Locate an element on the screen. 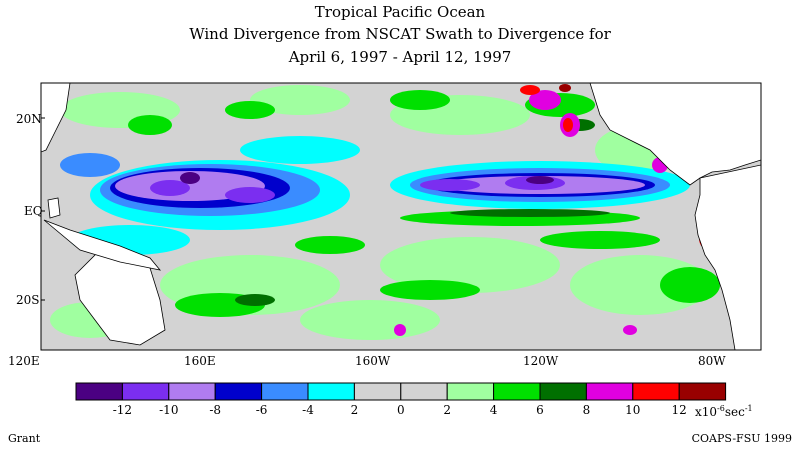  lat-label-20s: 20S is located at coordinates (28, 300).